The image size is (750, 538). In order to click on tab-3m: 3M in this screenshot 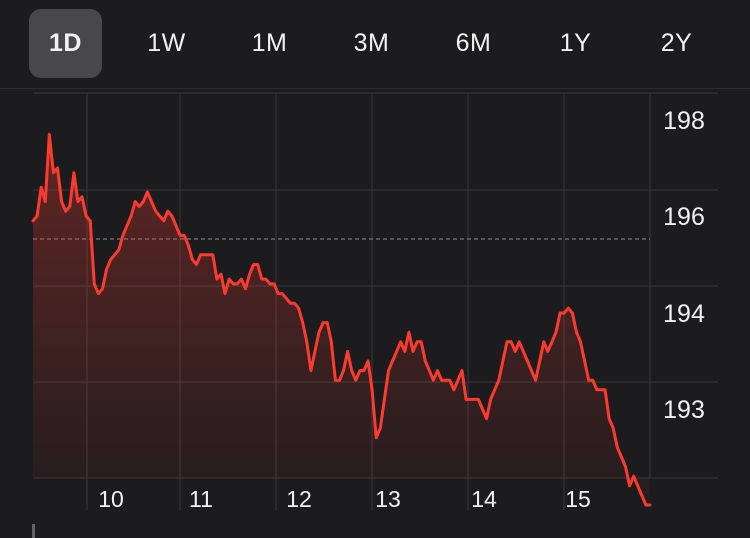, I will do `click(371, 43)`.